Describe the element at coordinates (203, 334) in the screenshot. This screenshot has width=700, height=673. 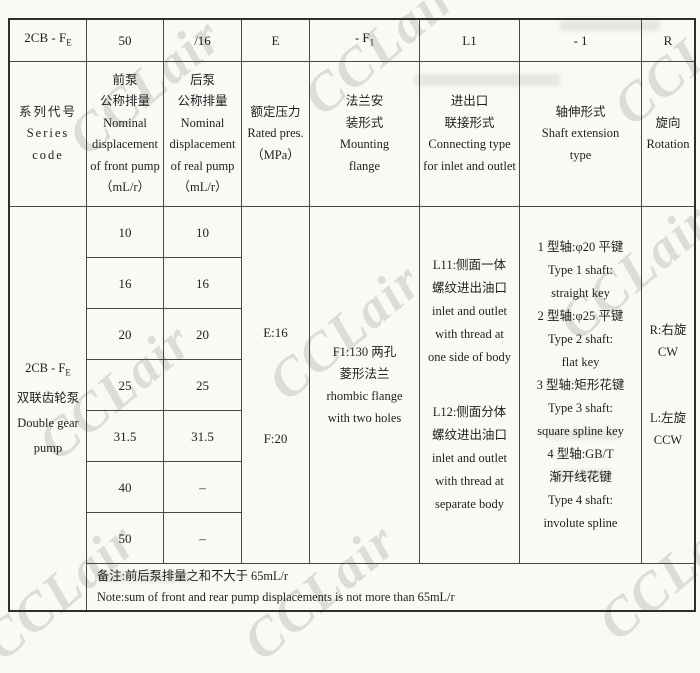
I see `rear-displacement-value: 20` at that location.